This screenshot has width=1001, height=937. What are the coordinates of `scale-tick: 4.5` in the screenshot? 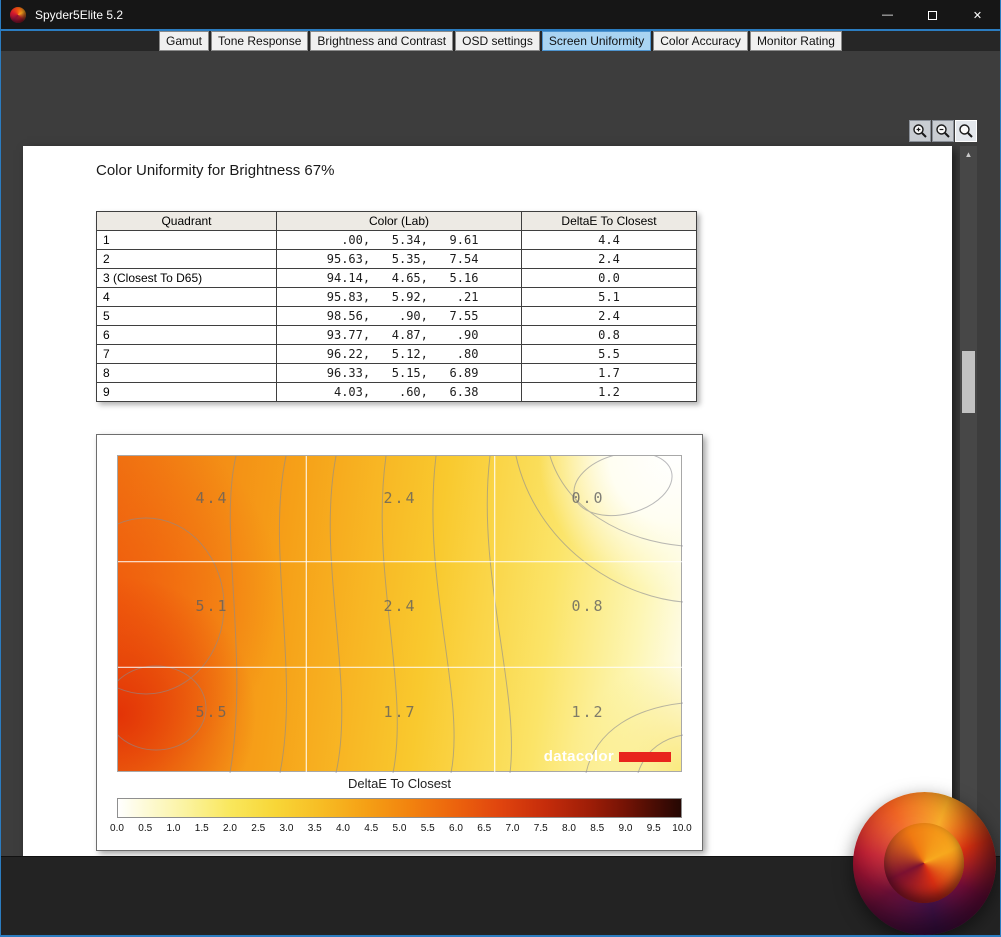 It's located at (371, 828).